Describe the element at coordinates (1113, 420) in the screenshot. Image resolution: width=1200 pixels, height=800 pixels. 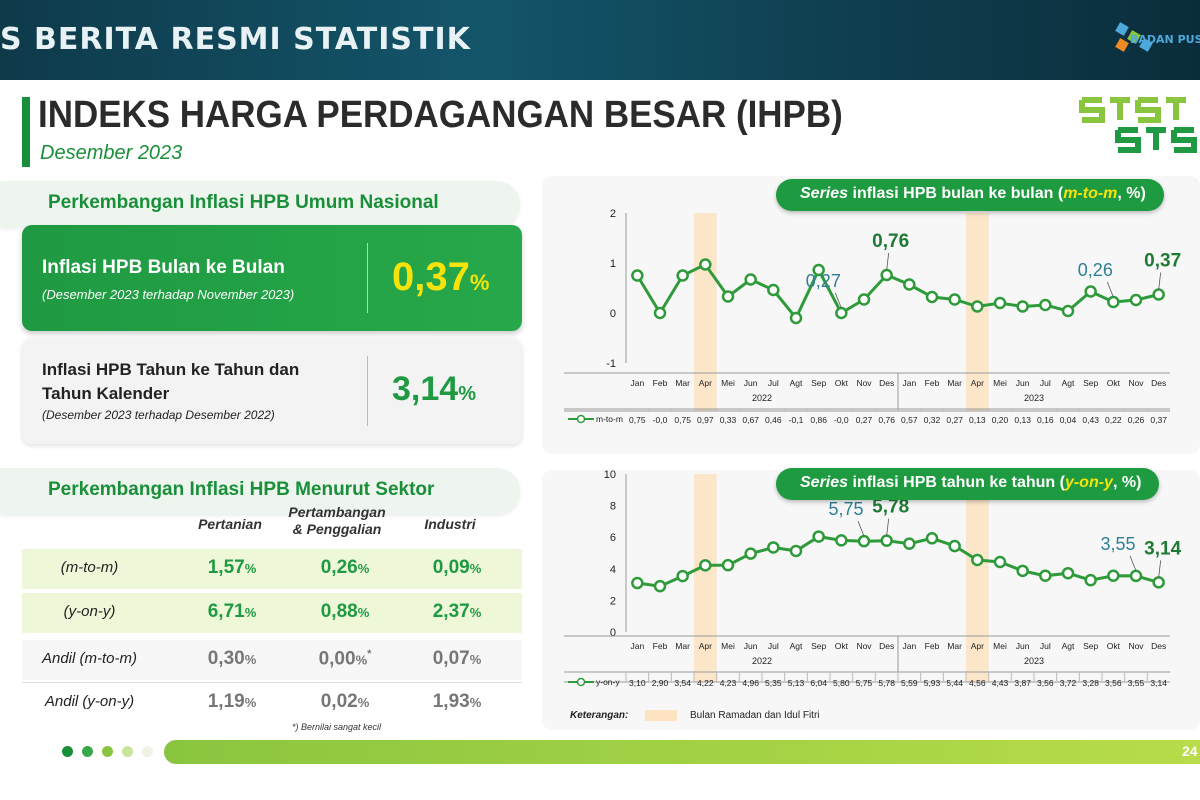
I see `table-value: 0,22` at that location.